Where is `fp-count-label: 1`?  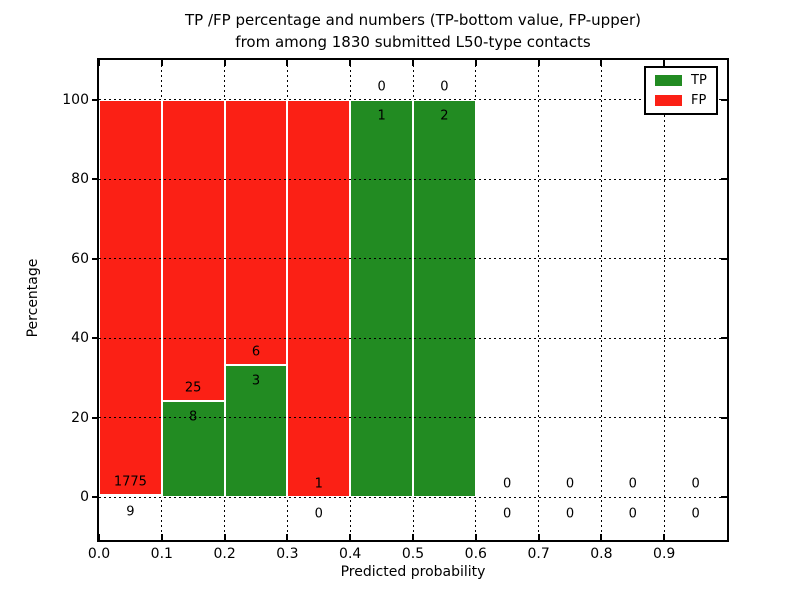 fp-count-label: 1 is located at coordinates (318, 484).